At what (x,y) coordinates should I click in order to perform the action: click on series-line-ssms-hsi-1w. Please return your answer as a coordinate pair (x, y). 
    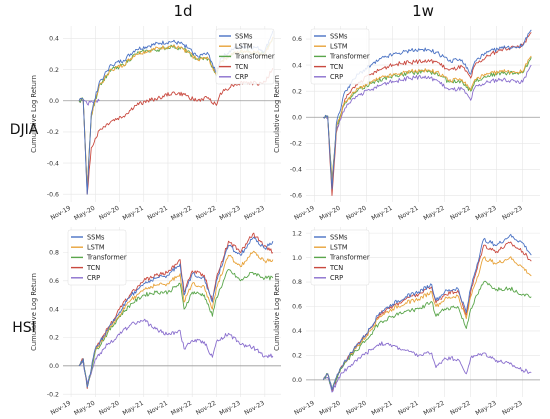
    Looking at the image, I should click on (427, 312).